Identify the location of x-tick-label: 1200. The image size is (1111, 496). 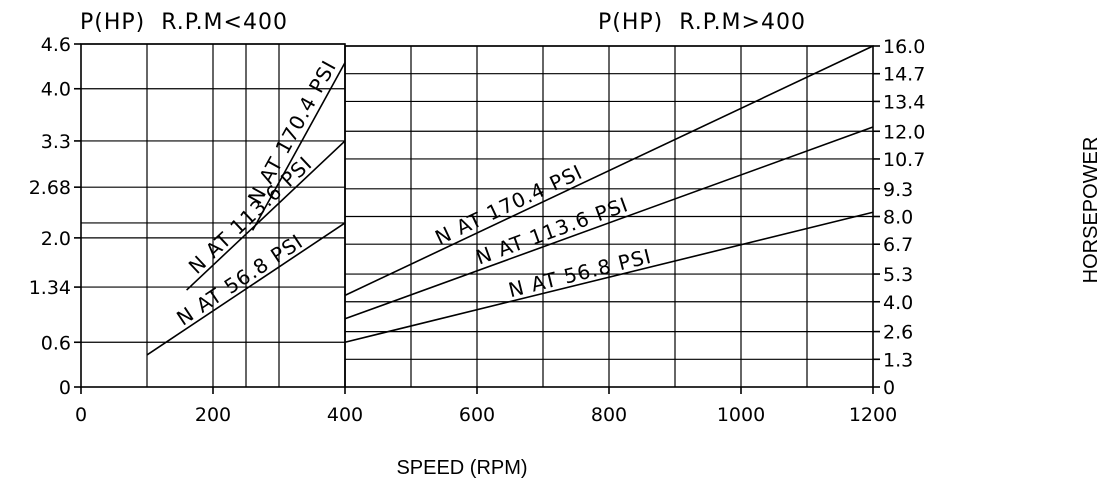
(873, 415).